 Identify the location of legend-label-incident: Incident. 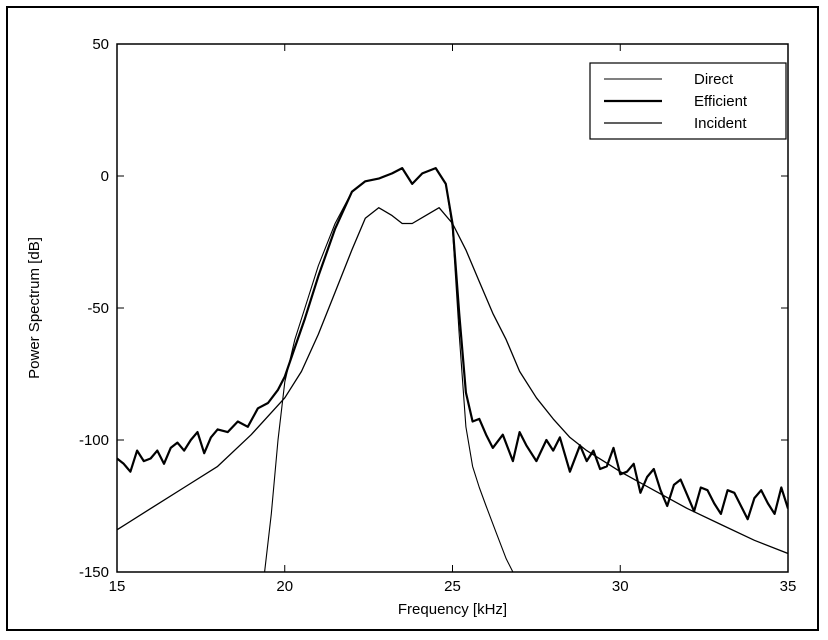
(720, 123).